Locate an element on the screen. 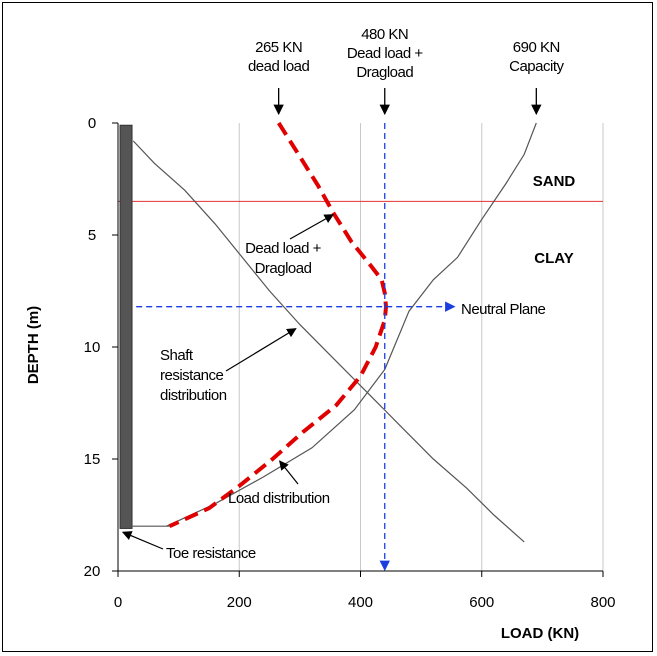 The image size is (657, 656). soil-layer-group: SAND CLAY is located at coordinates (360, 220).